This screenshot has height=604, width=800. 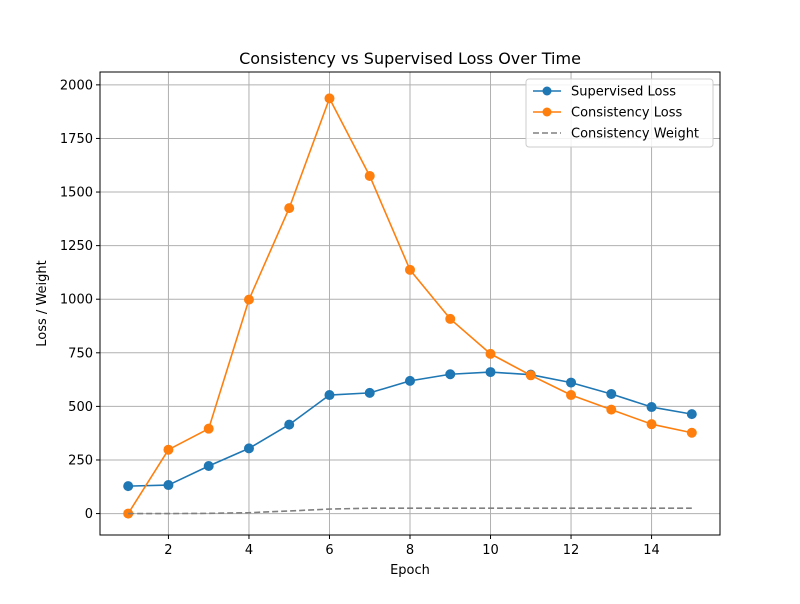 I want to click on consistency-weight-series, so click(x=410, y=511).